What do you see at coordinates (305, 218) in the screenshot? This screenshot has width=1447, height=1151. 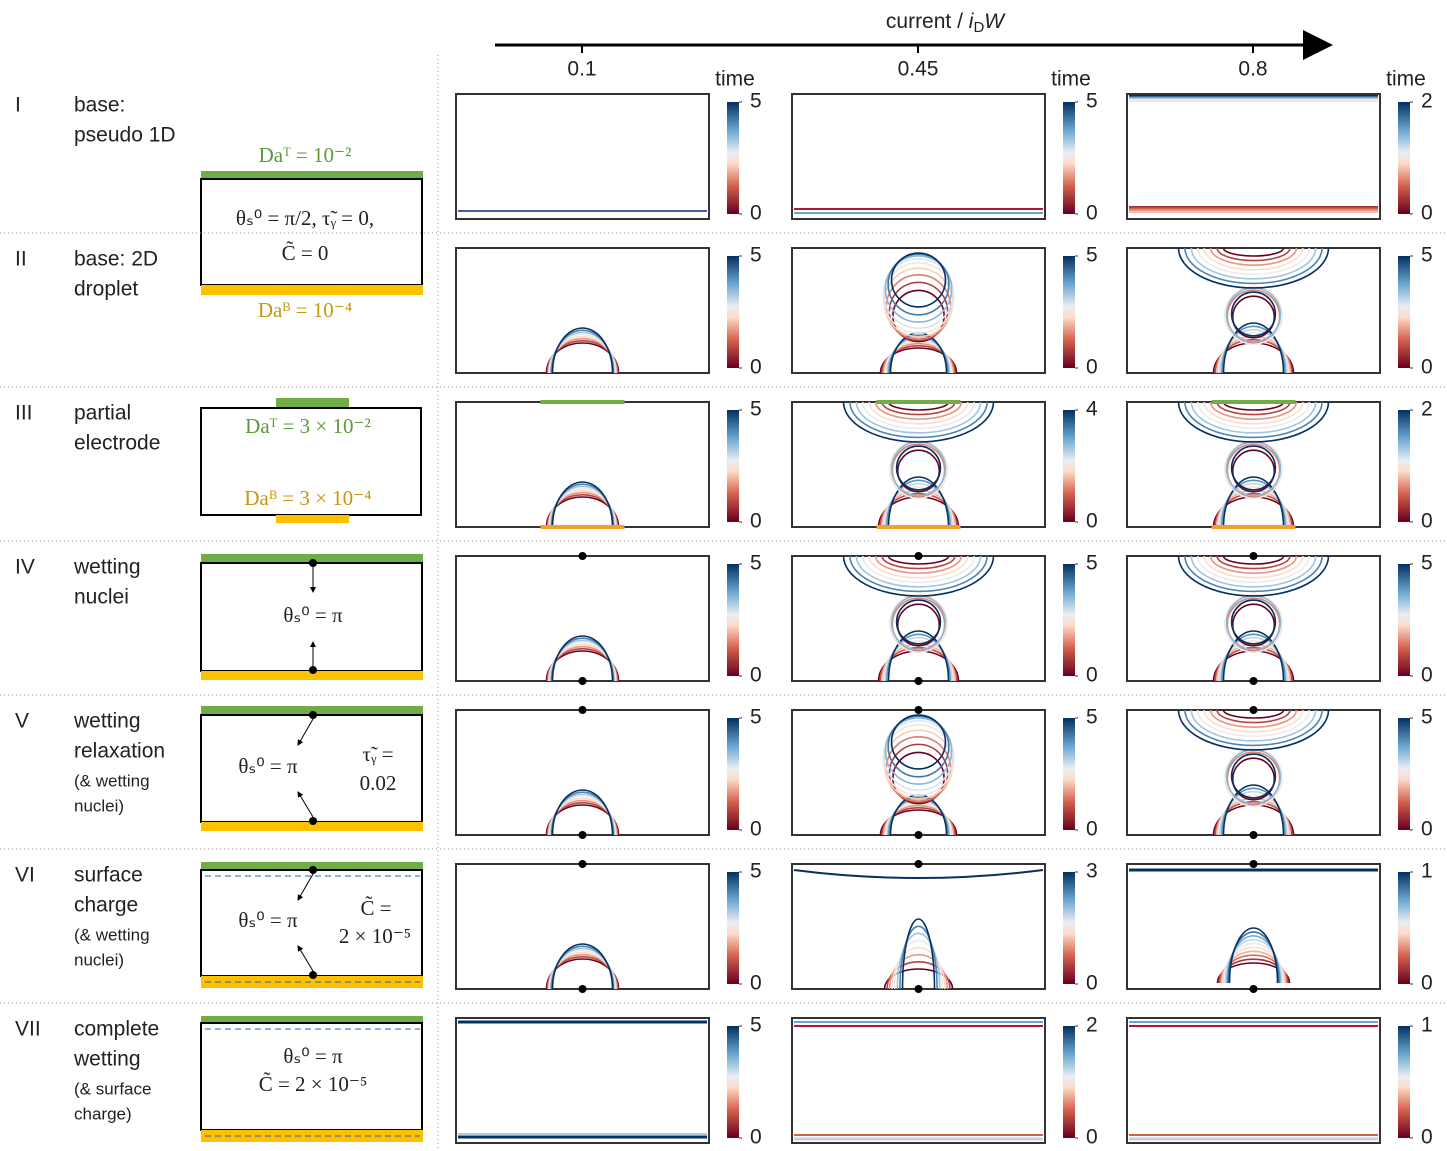 I see `condition: θₛ⁰ = π/2, τ̃ᵧ = 0,` at bounding box center [305, 218].